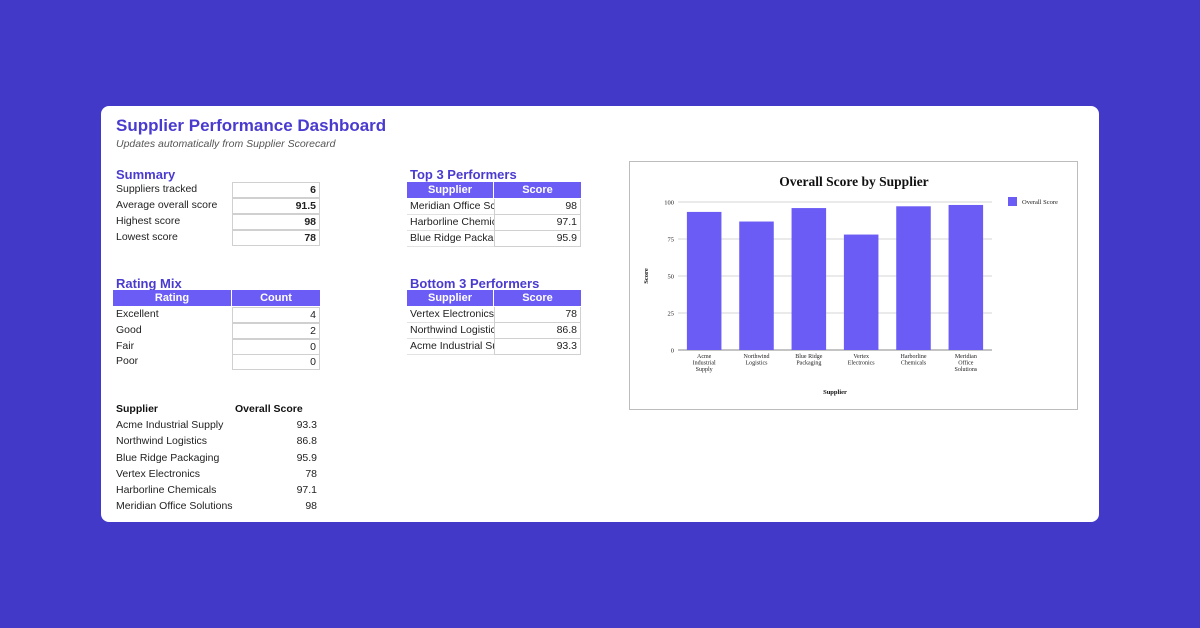 The width and height of the screenshot is (1200, 628). I want to click on score-cell: 93.3, so click(537, 347).